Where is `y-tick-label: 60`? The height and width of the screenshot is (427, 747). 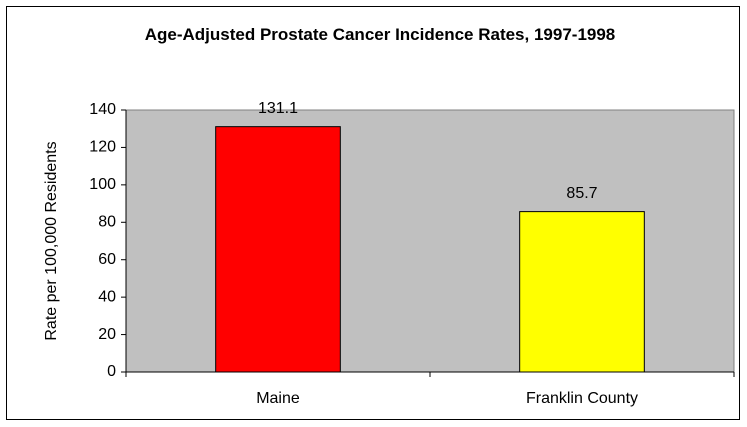
y-tick-label: 60 is located at coordinates (107, 259).